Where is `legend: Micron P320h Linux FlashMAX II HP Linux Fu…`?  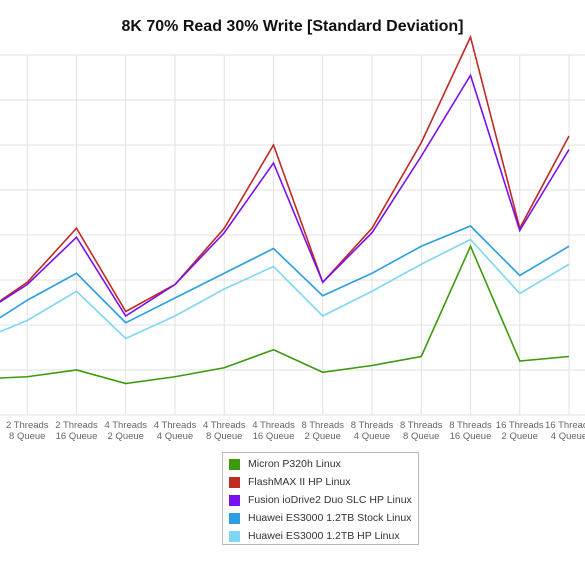
legend: Micron P320h Linux FlashMAX II HP Linux Fu… is located at coordinates (320, 498).